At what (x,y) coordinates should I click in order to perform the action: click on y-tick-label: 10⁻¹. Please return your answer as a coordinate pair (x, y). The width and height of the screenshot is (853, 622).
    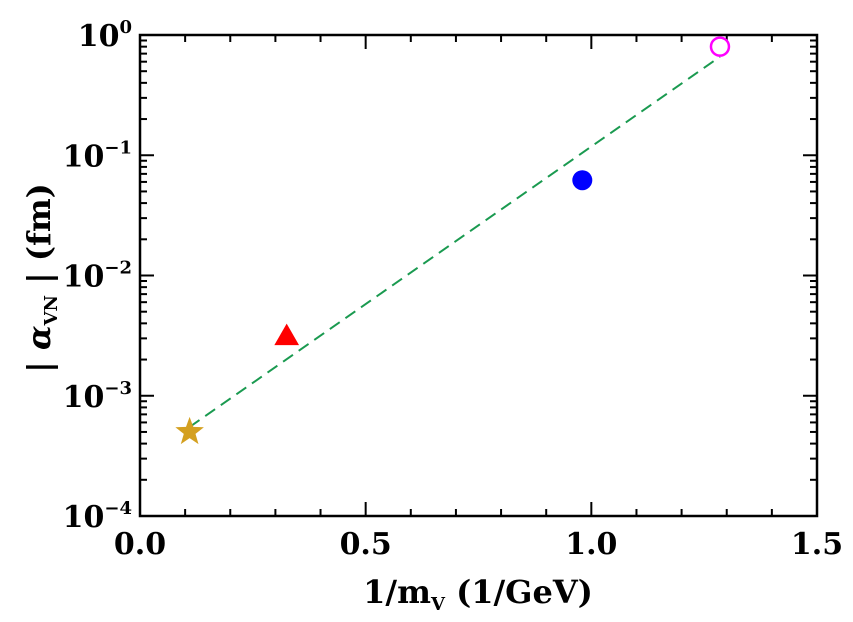
    Looking at the image, I should click on (97, 155).